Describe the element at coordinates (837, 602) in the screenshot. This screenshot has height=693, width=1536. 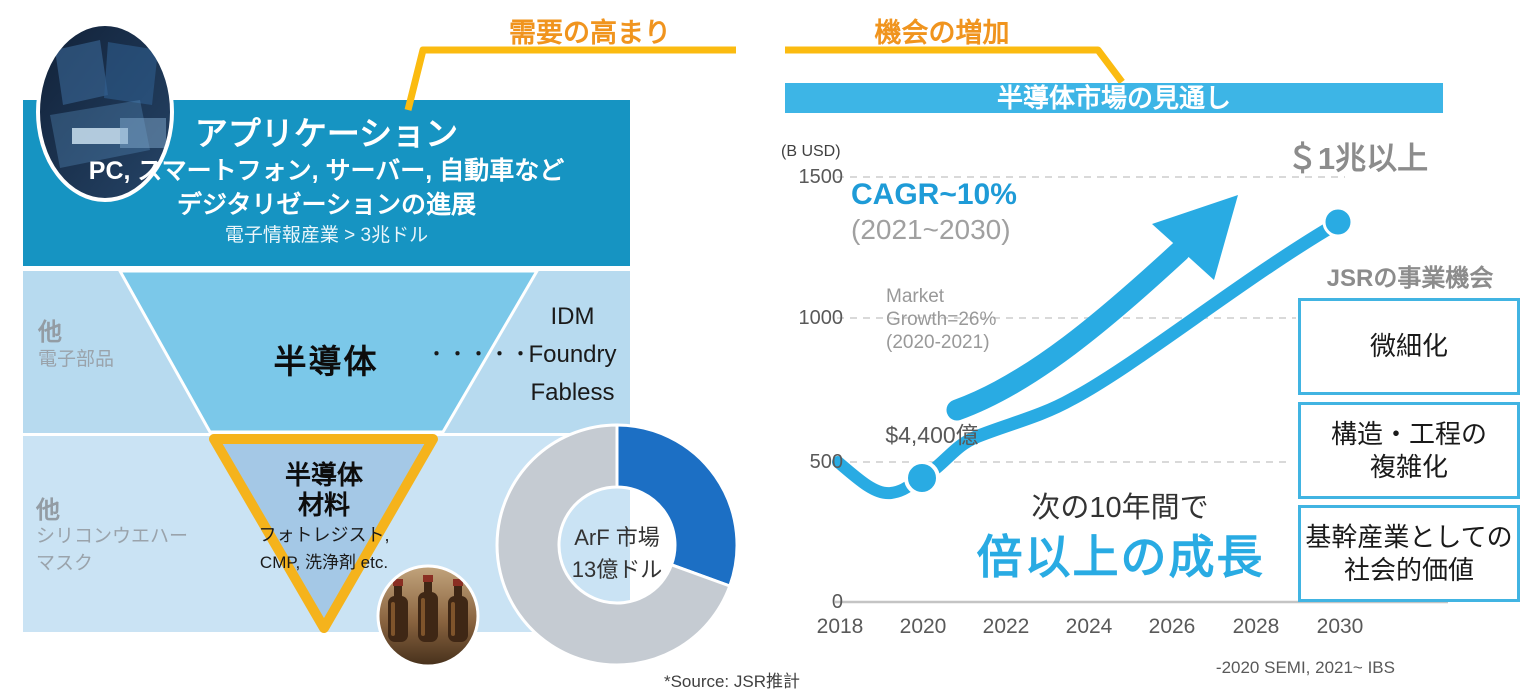
I see `ytick-0: 0` at that location.